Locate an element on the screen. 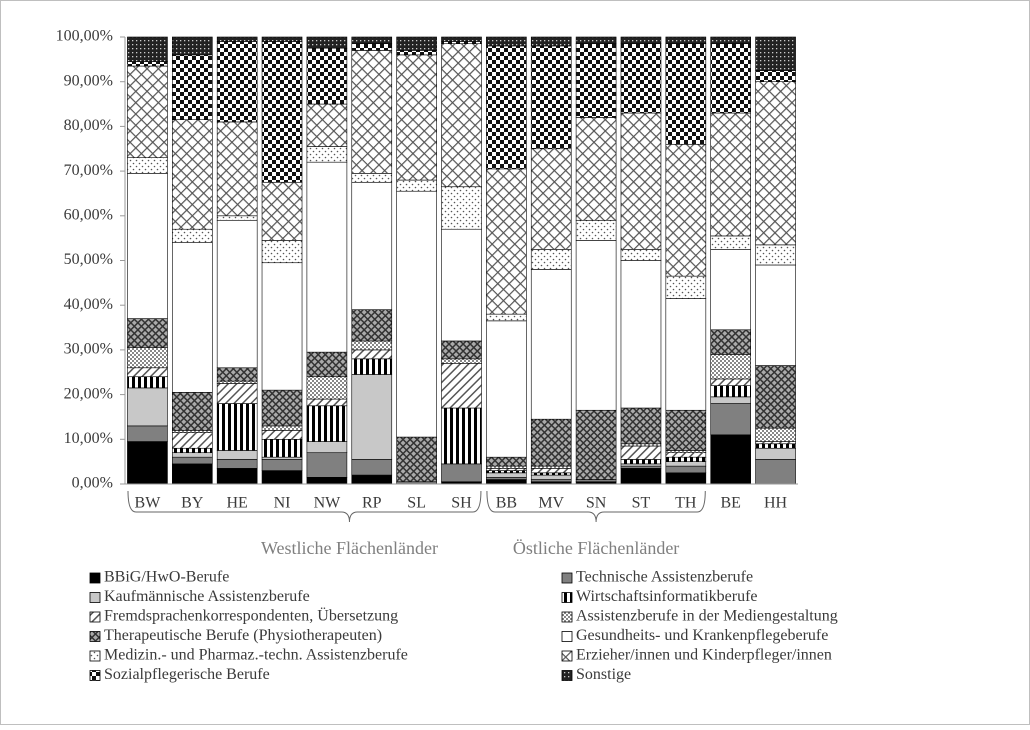 The image size is (1030, 730). legend-label: Sonstige is located at coordinates (603, 674).